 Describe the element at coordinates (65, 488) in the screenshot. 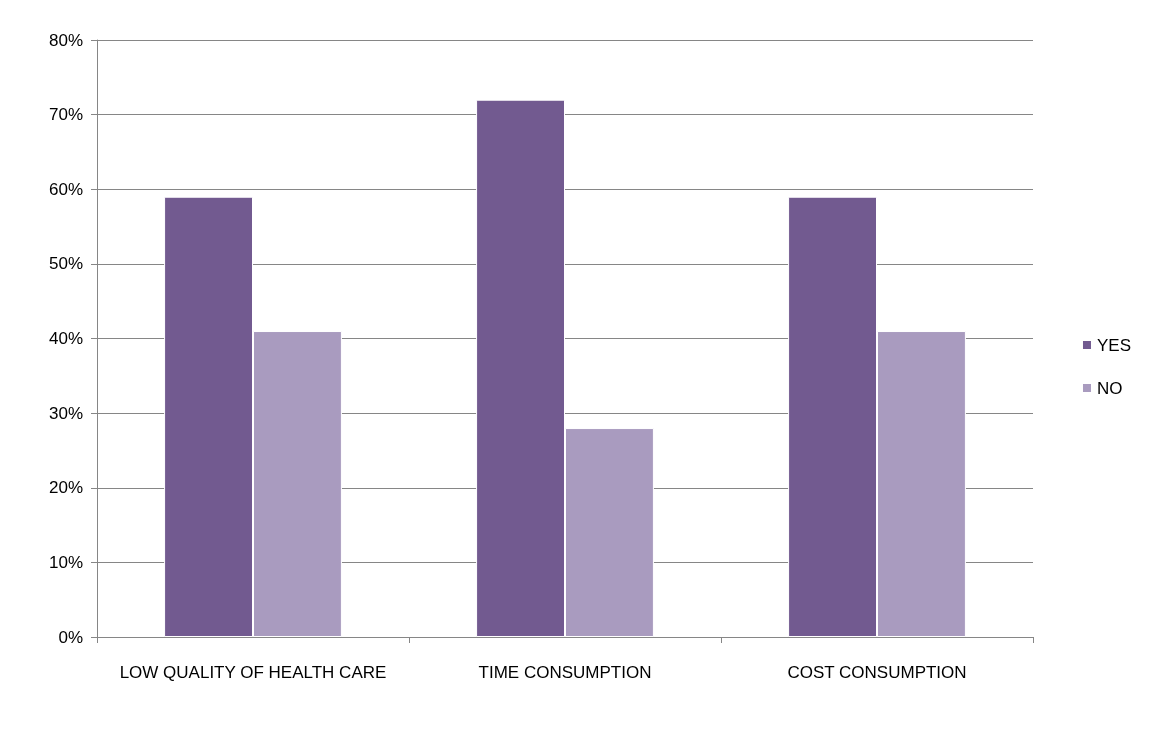

I see `y-tick-label: 20%` at that location.